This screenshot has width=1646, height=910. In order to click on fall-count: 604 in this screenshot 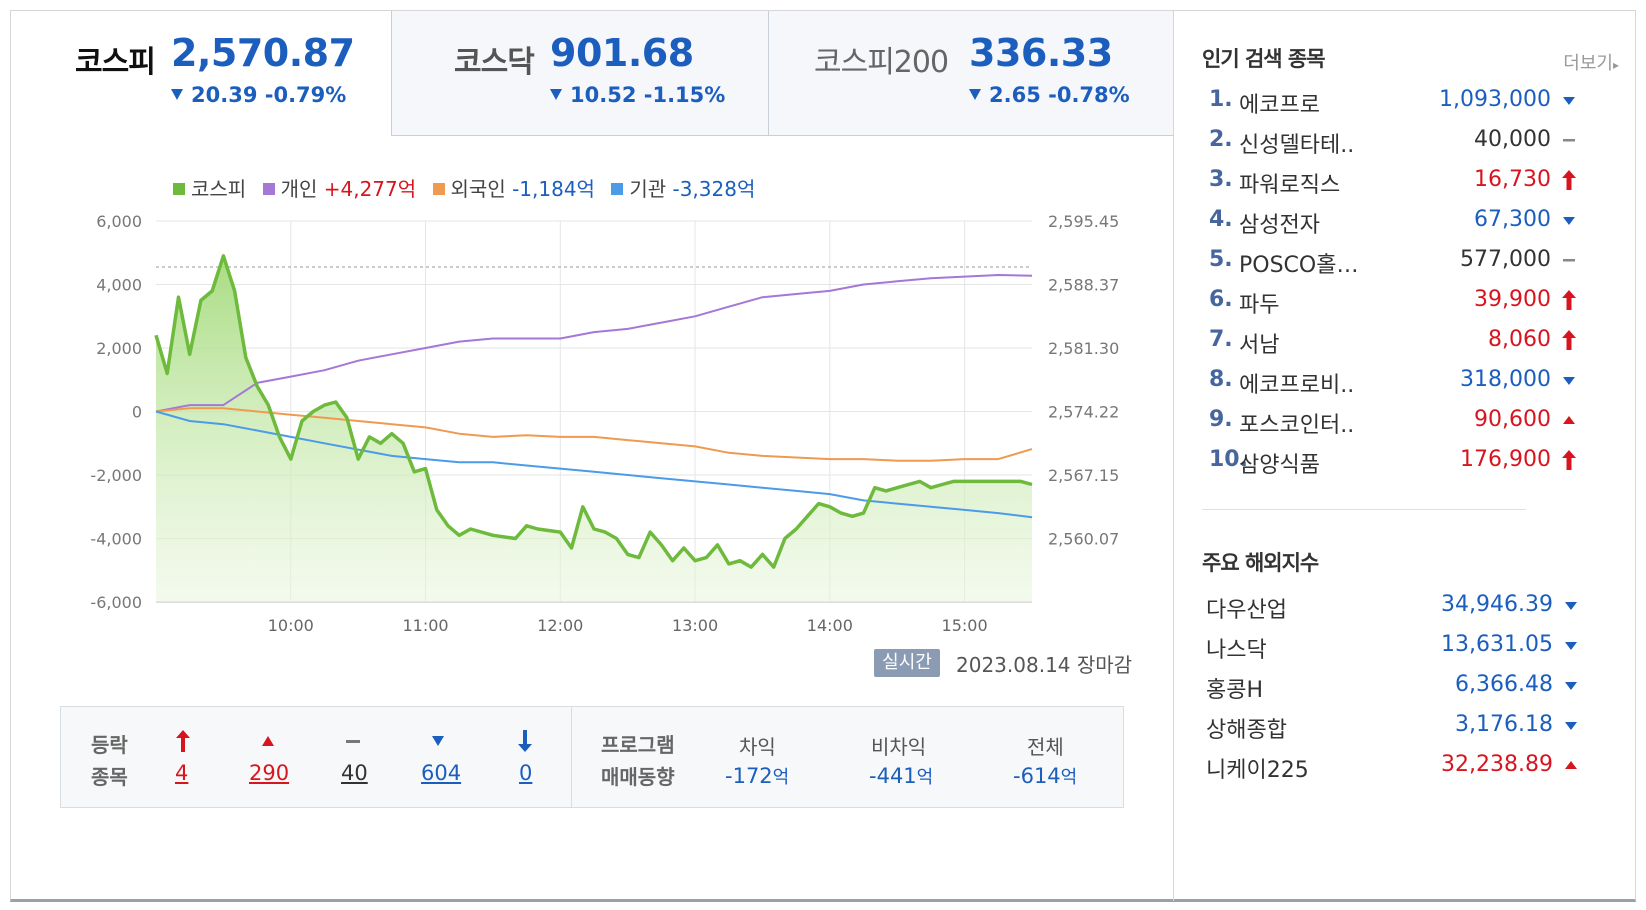, I will do `click(441, 773)`.